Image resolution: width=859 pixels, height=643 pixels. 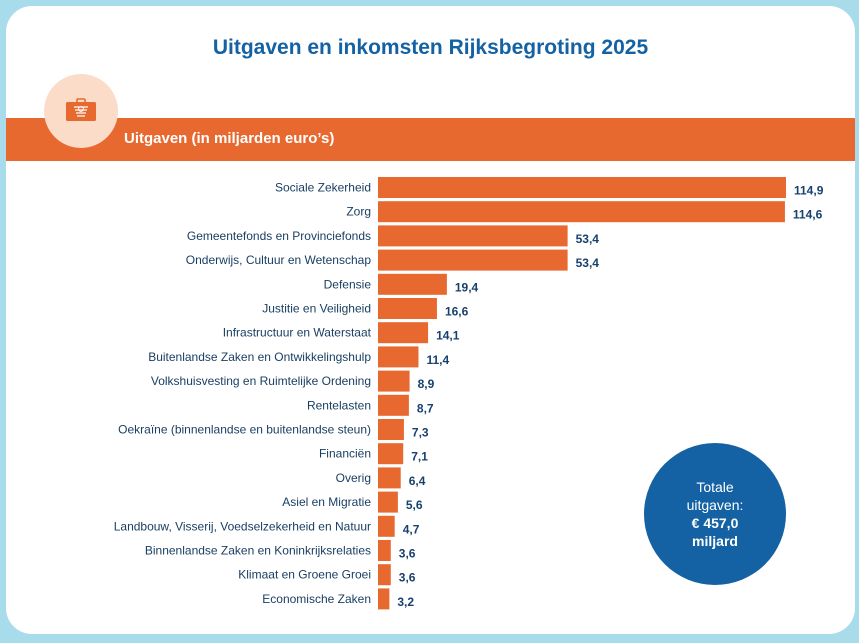 I want to click on category-label: Rentelasten, so click(x=339, y=405).